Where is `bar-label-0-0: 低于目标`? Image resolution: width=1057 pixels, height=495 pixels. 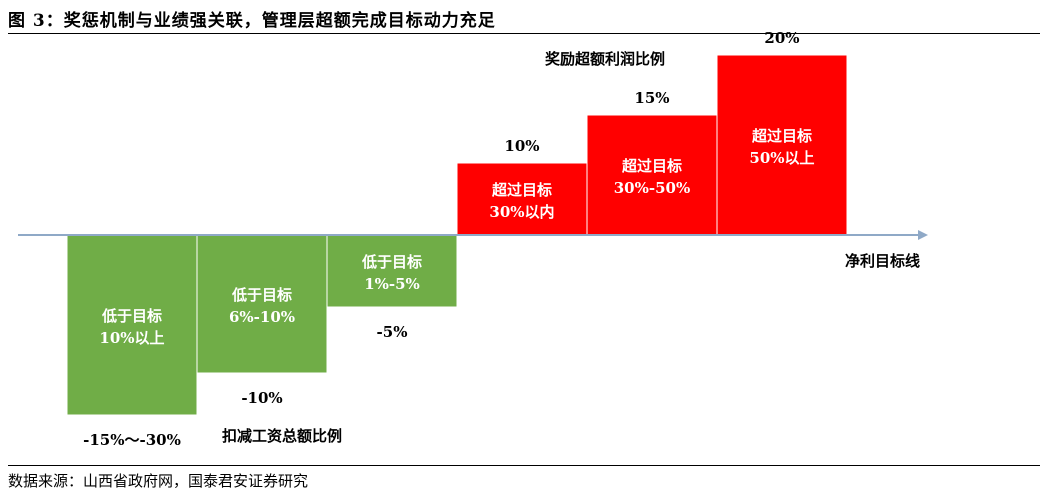 bar-label-0-0: 低于目标 is located at coordinates (131, 316).